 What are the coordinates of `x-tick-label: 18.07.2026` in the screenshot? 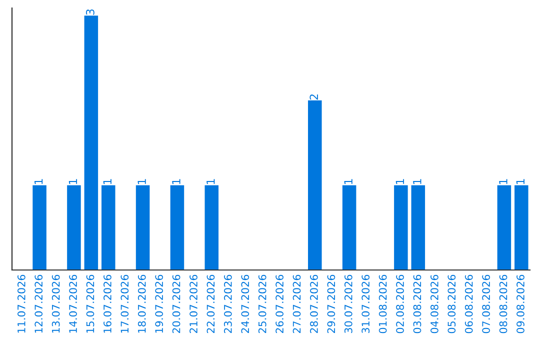 It's located at (142, 303).